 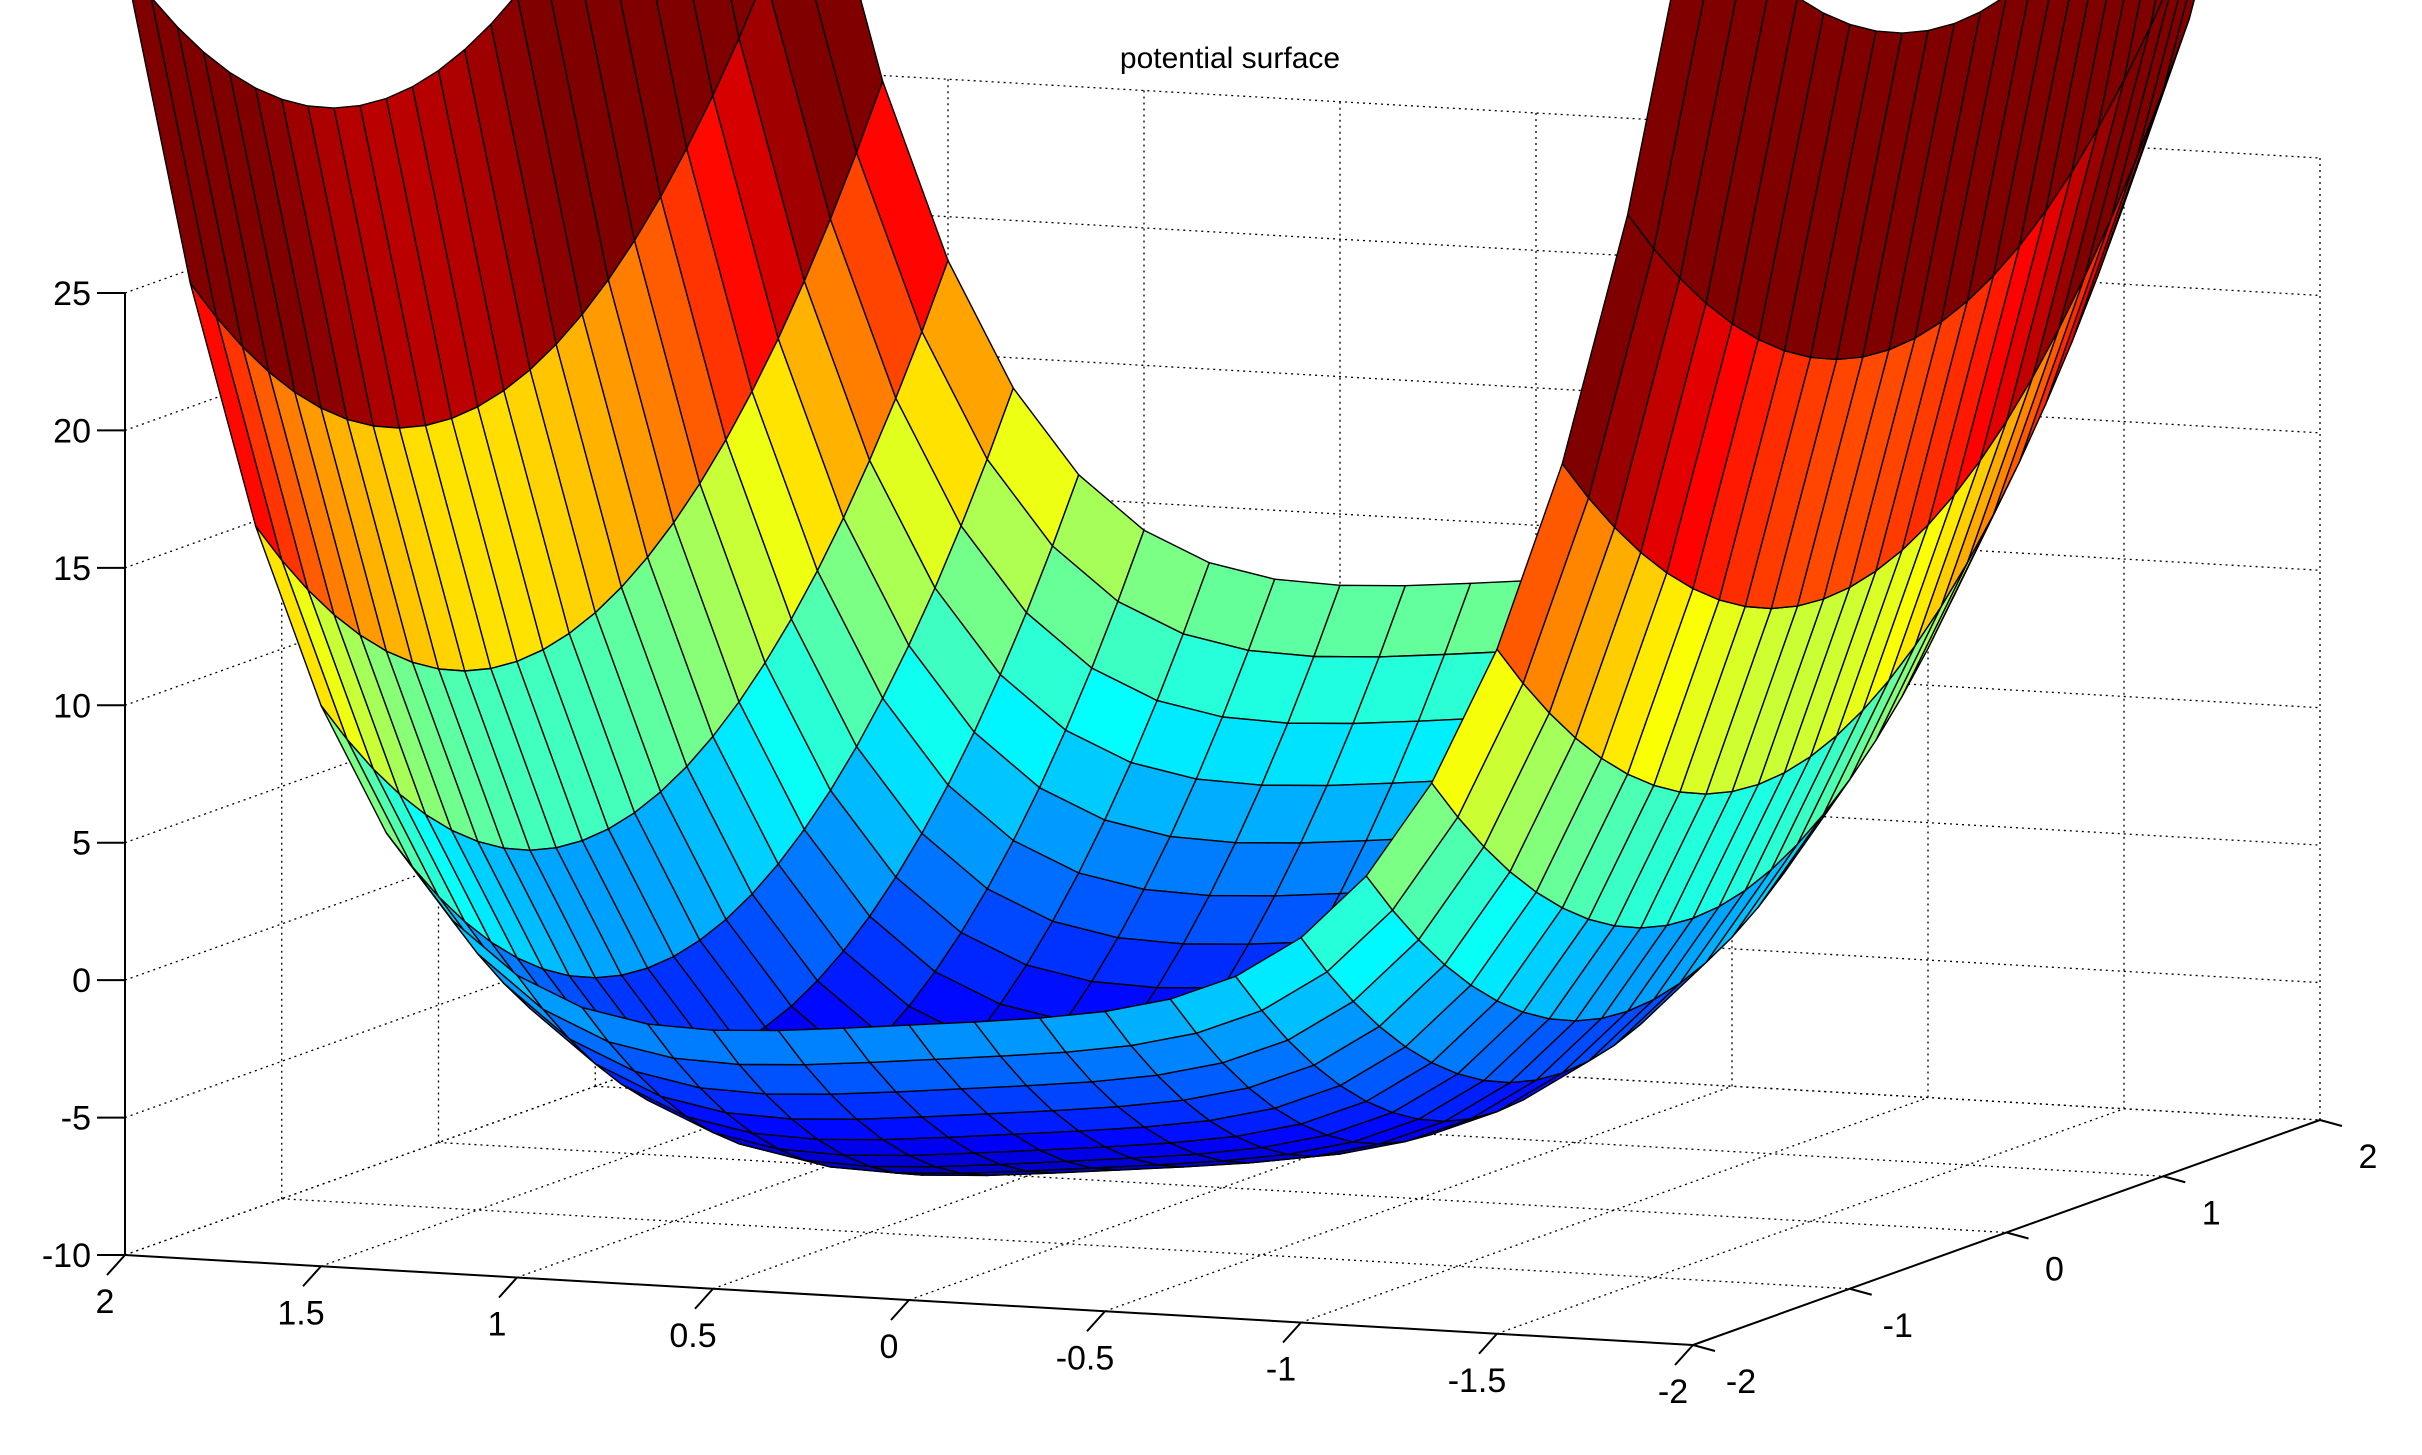 What do you see at coordinates (1281, 1370) in the screenshot?
I see `x-tick-label: -1` at bounding box center [1281, 1370].